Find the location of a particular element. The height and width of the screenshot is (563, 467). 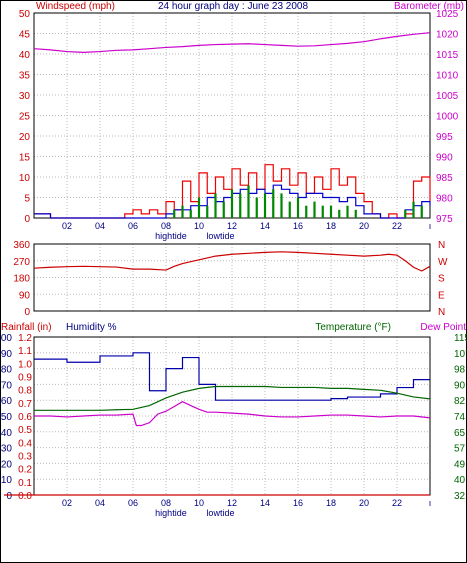

humidity-tick-label: 50 is located at coordinates (7, 417).